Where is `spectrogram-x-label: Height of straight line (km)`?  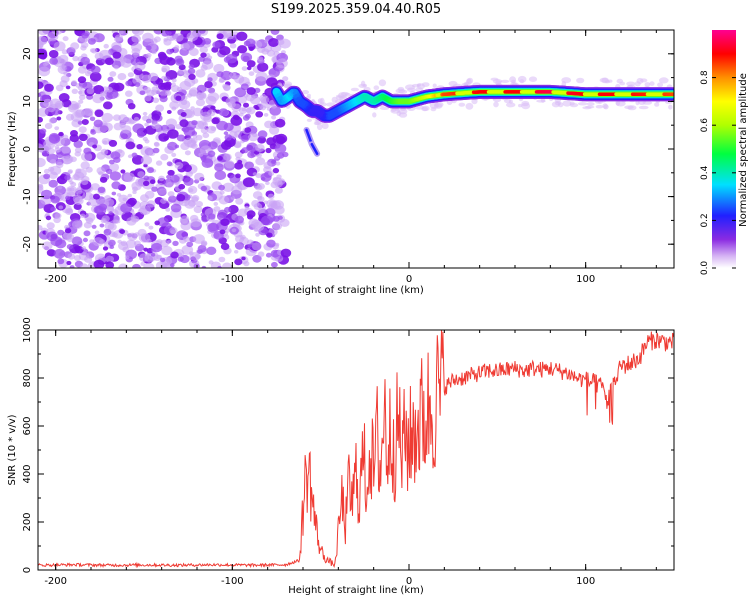 spectrogram-x-label: Height of straight line (km) is located at coordinates (356, 290).